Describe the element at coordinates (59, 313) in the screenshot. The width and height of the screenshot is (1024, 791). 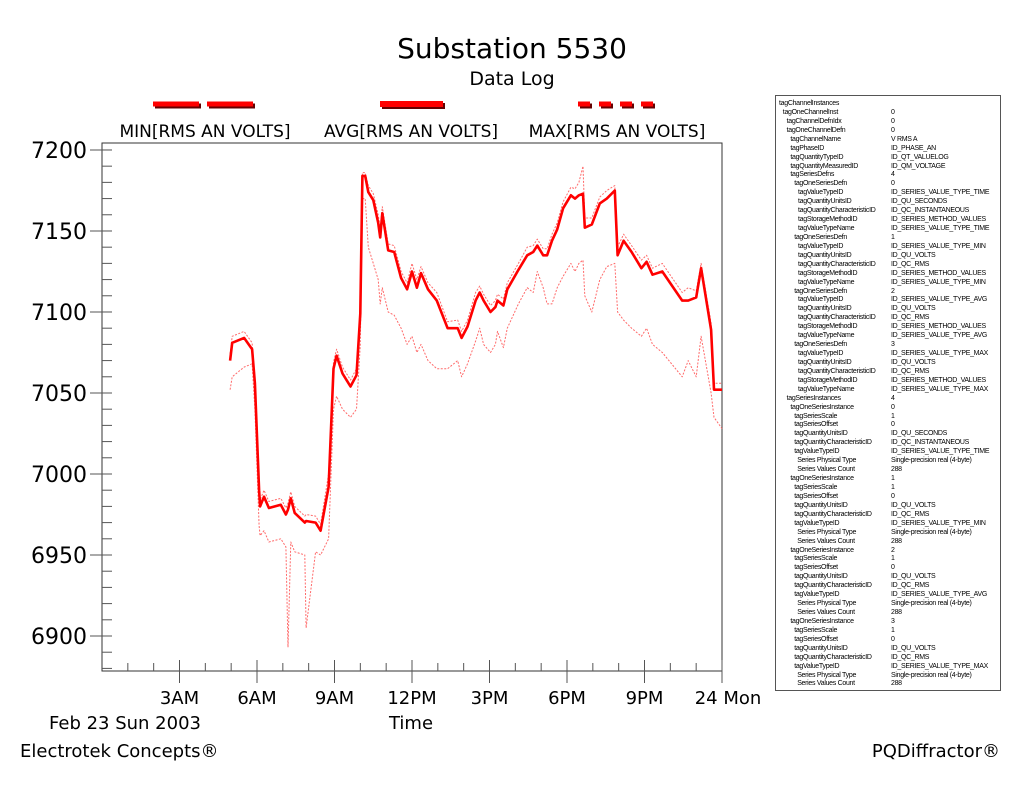
I see `y-tick-label: 7100` at that location.